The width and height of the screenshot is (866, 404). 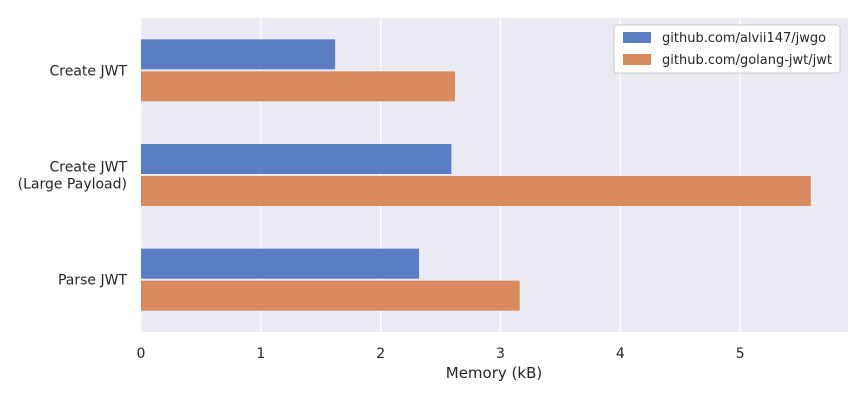 I want to click on x-axis-label: Memory (kB), so click(x=494, y=373).